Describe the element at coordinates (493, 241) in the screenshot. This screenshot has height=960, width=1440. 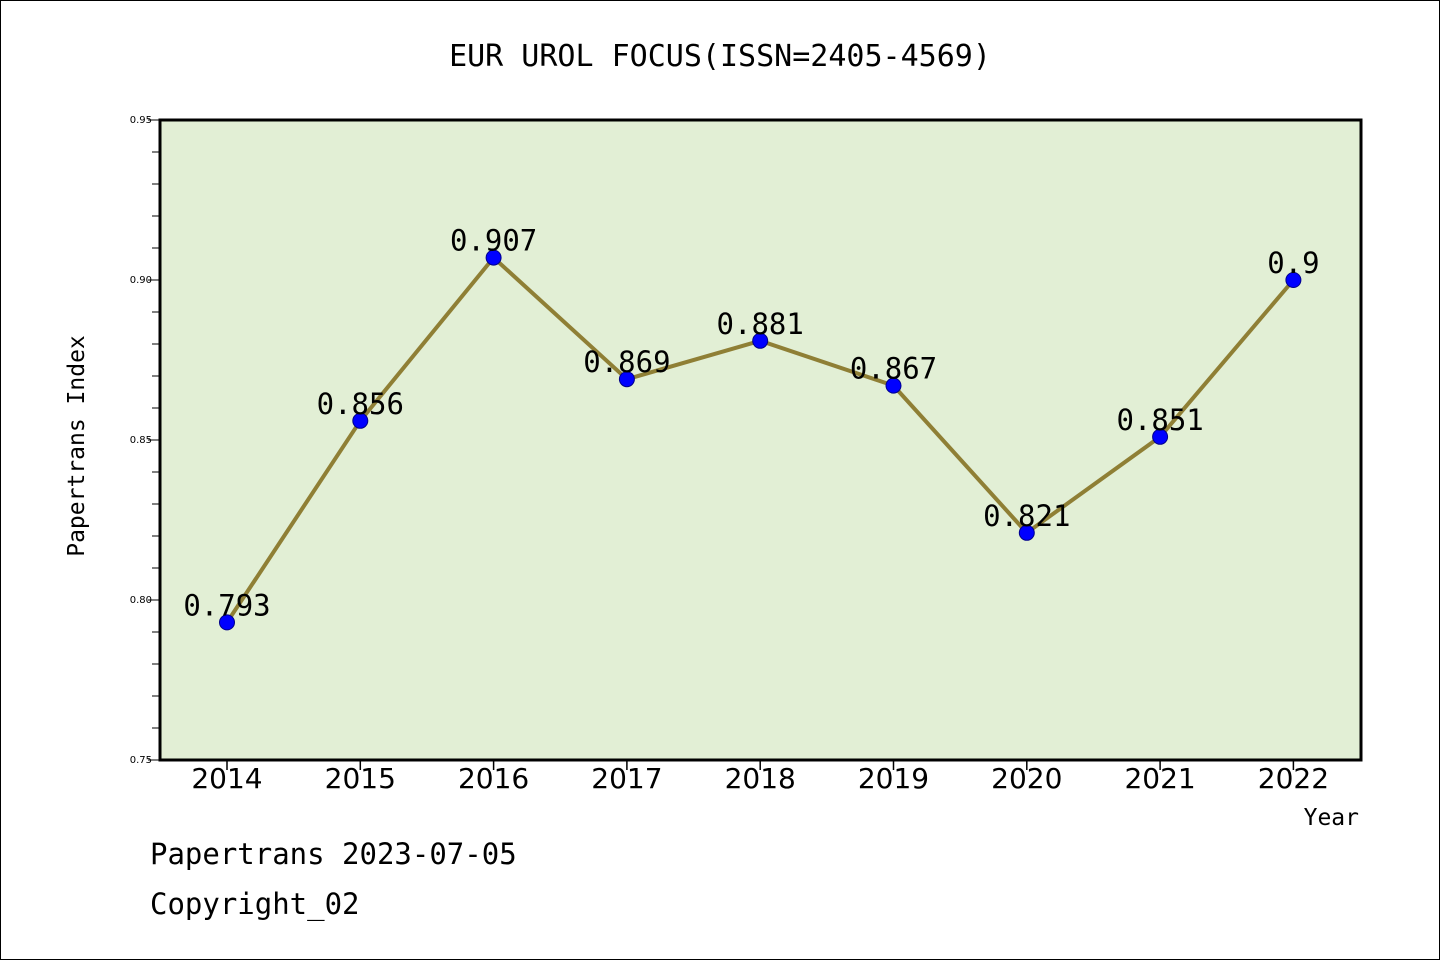
I see `data-label: 0.907` at that location.